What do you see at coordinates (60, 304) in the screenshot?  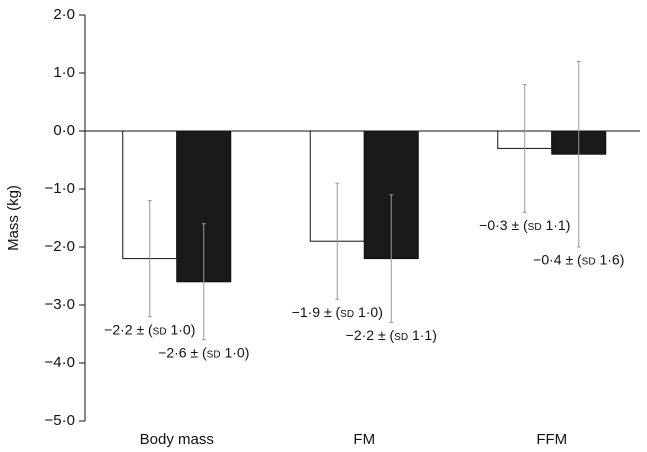 I see `y-tick-label: −3·0` at bounding box center [60, 304].